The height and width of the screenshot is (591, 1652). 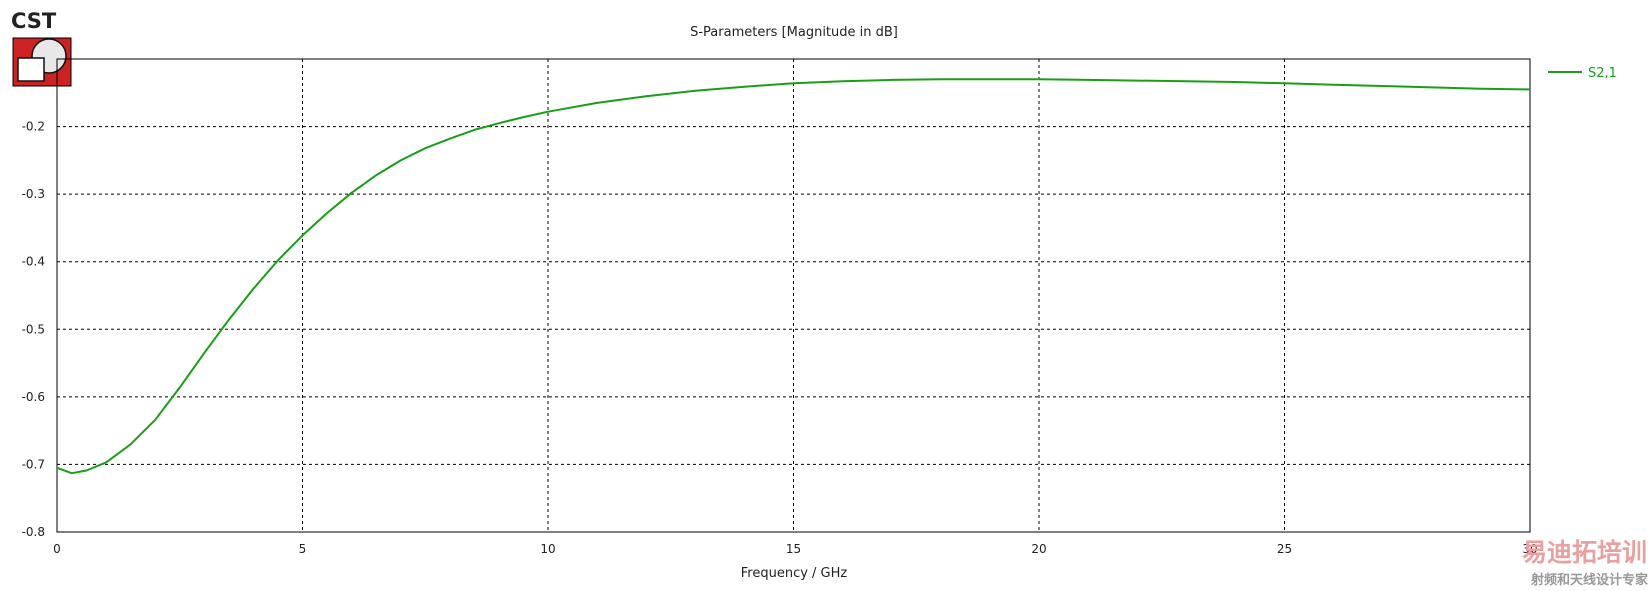 What do you see at coordinates (1589, 580) in the screenshot?
I see `watermark-sub: 射频和天线设计专家` at bounding box center [1589, 580].